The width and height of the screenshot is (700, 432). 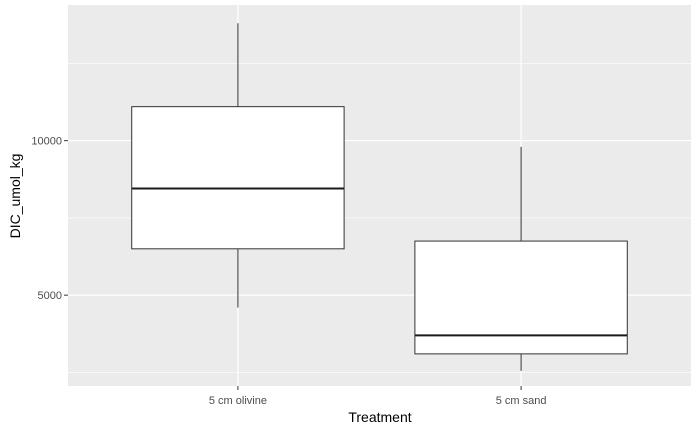 I want to click on x-tick-label: 5 cm sand, so click(x=521, y=401).